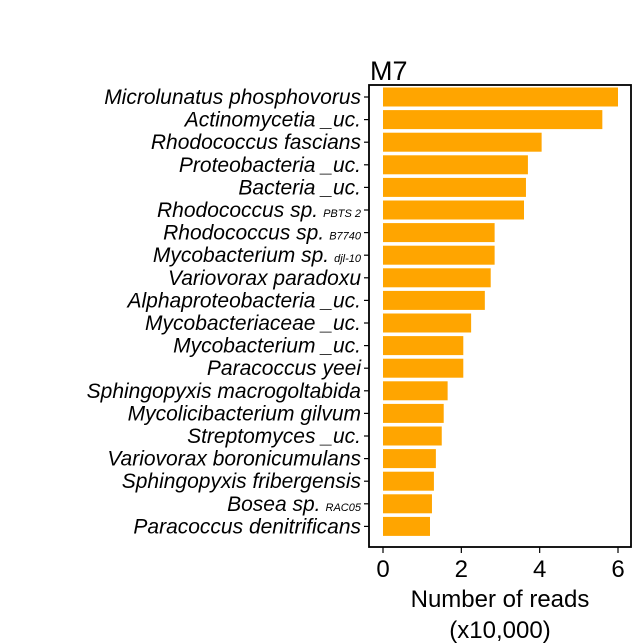  I want to click on y-tick-label: Mycobacterium _uc., so click(267, 346).